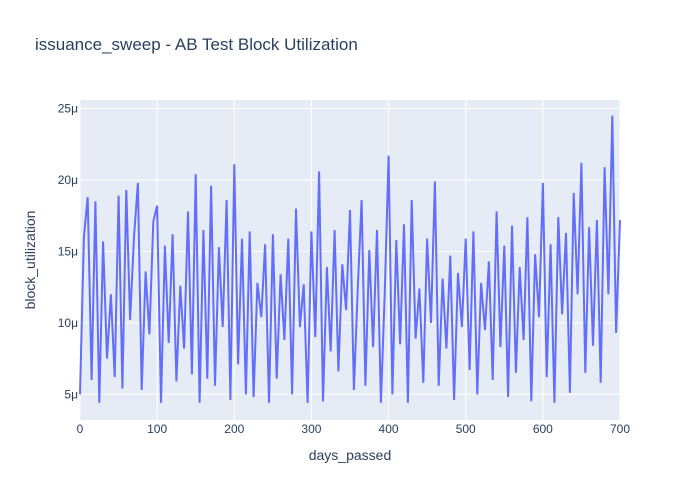 This screenshot has width=700, height=500. I want to click on y-tick-label: 15μ, so click(68, 251).